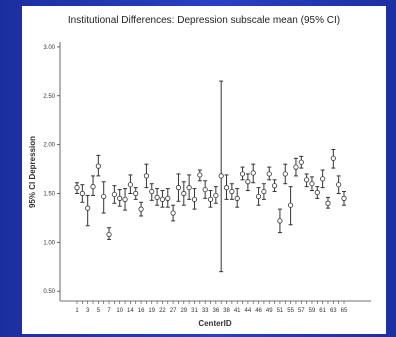  What do you see at coordinates (344, 311) in the screenshot?
I see `x-tick-label: 65` at bounding box center [344, 311].